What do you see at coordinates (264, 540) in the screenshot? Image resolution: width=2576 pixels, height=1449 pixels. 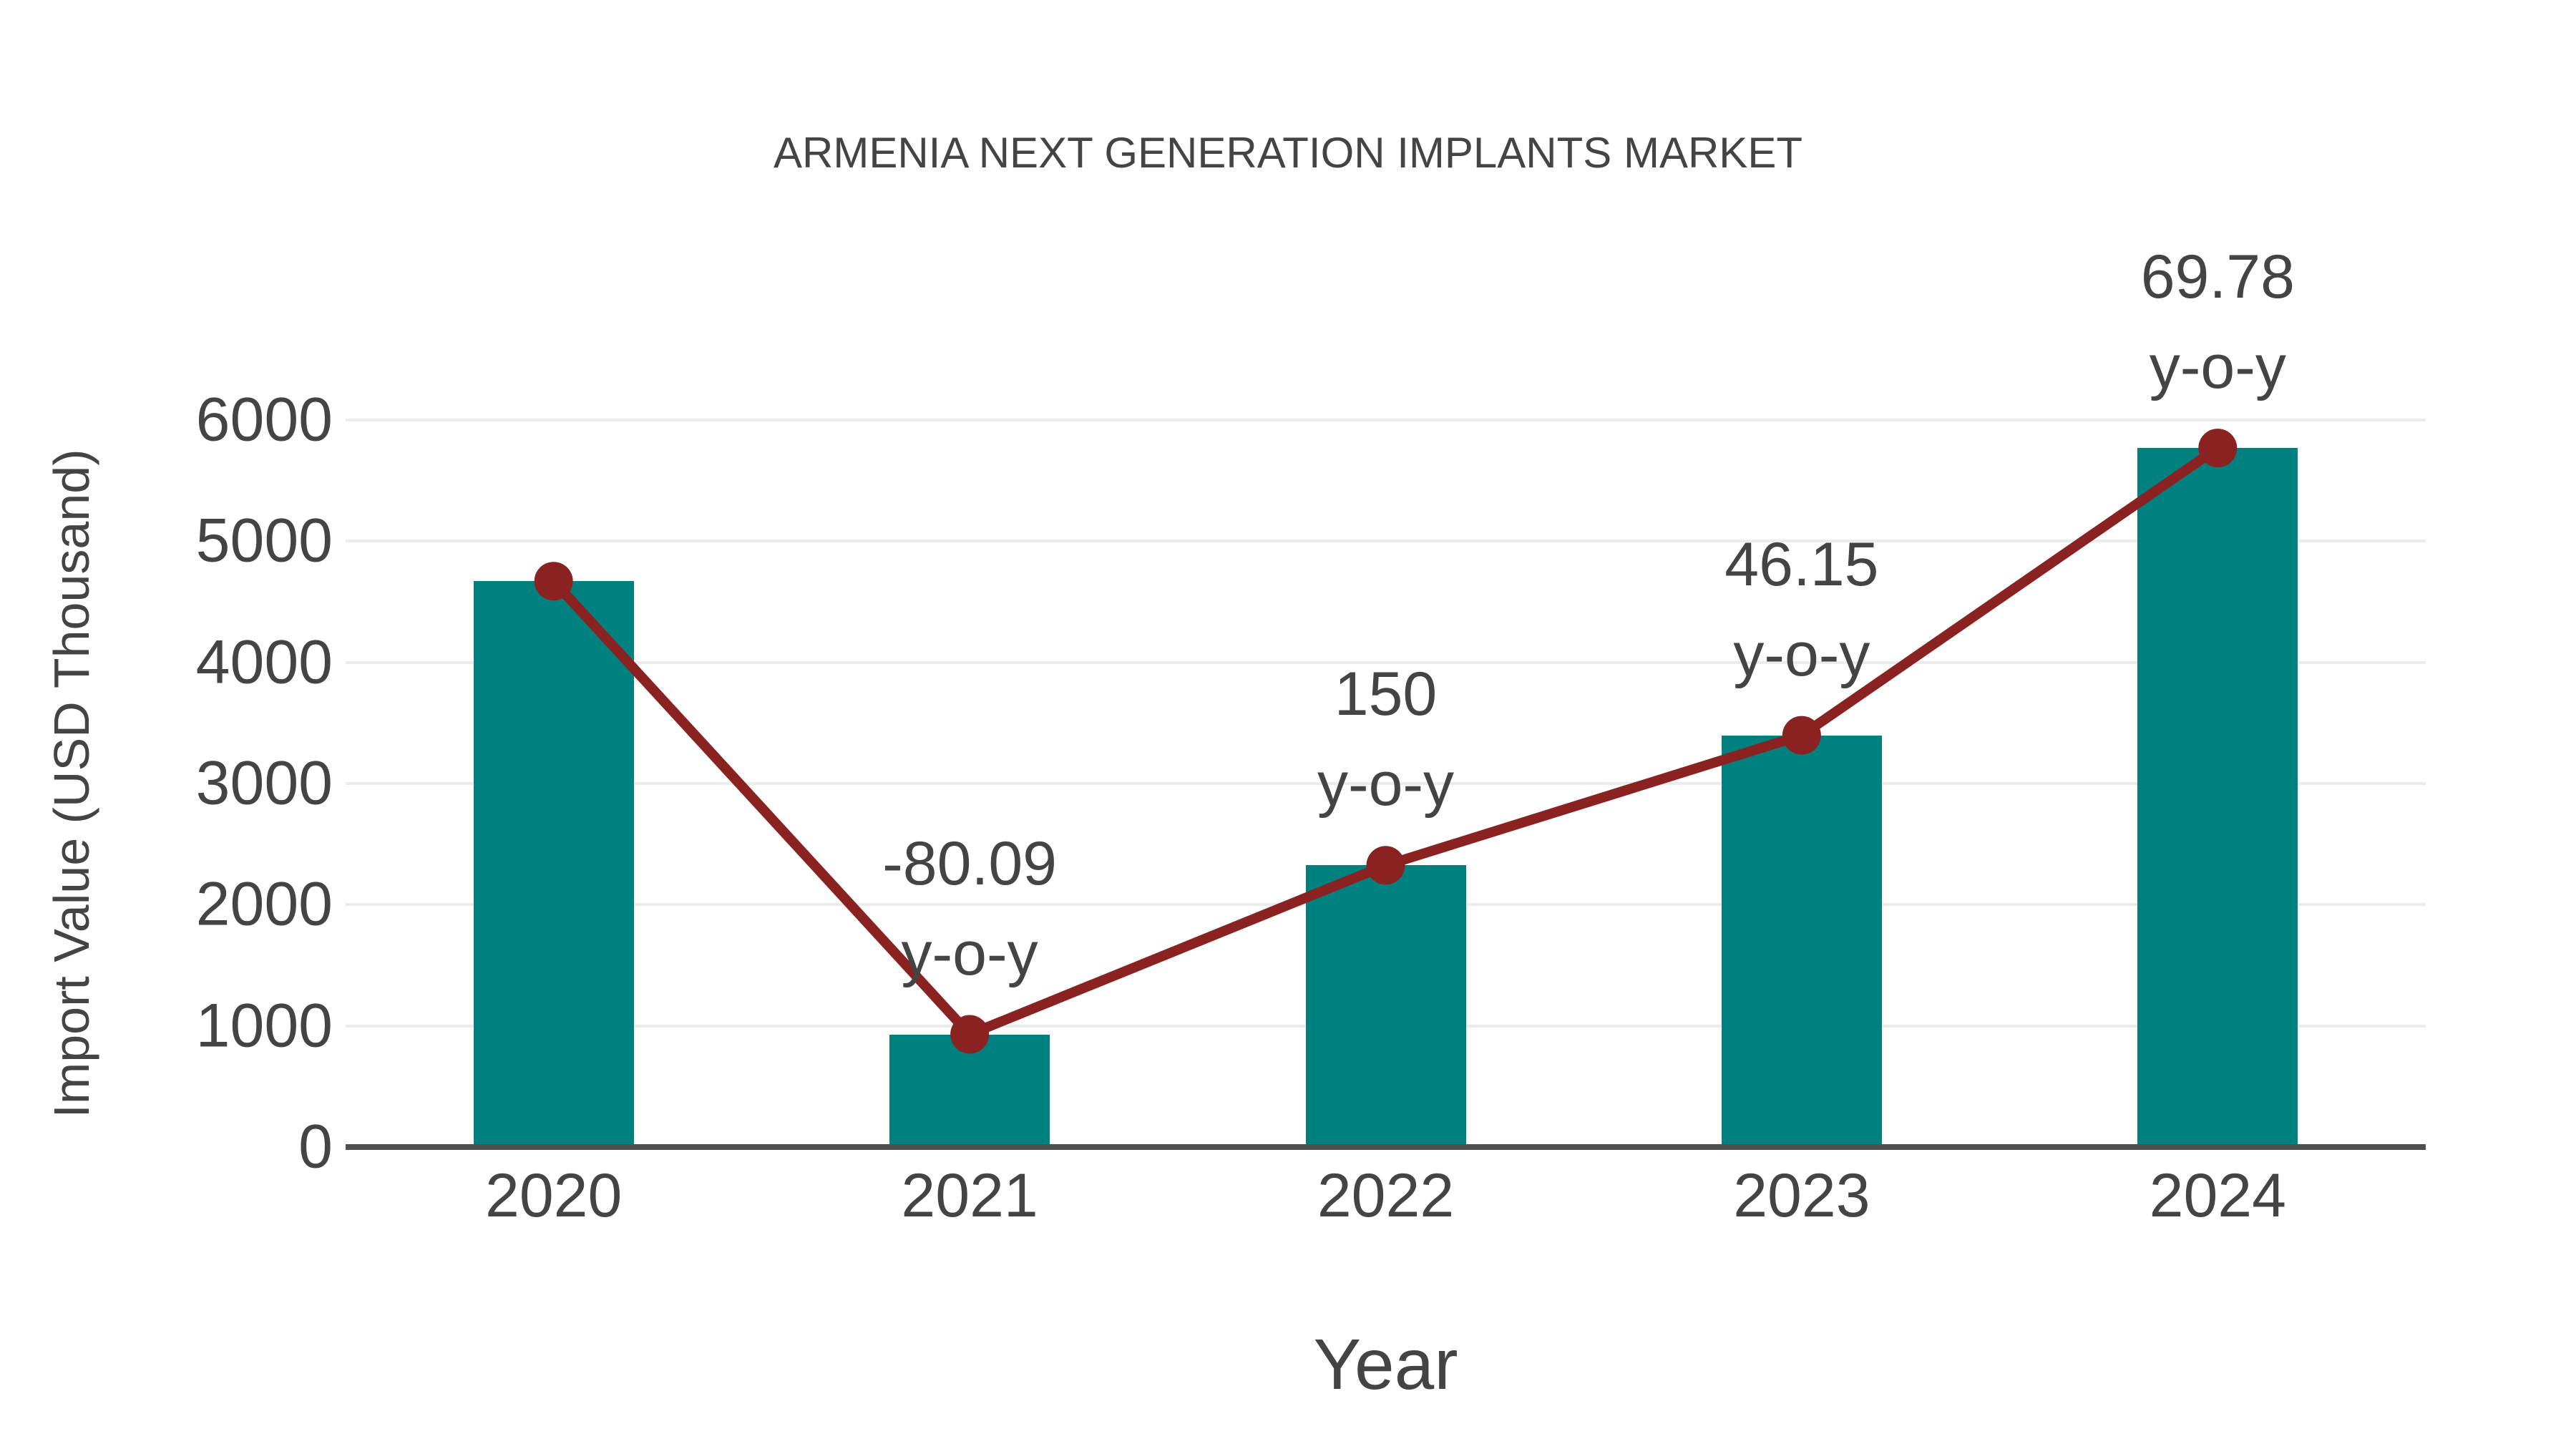 I see `y-tick-label: 5000` at bounding box center [264, 540].